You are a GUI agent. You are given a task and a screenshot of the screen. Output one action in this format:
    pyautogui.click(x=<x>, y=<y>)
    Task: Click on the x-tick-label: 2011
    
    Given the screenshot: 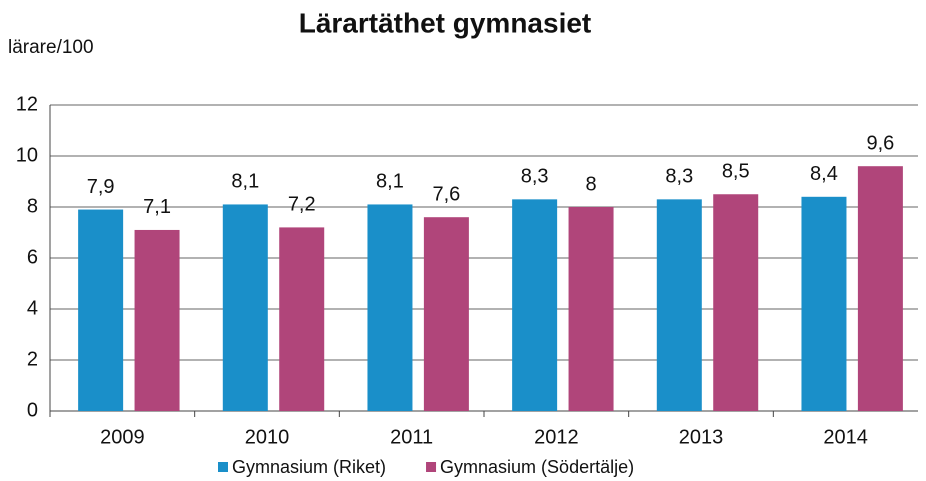 What is the action you would take?
    pyautogui.click(x=411, y=437)
    